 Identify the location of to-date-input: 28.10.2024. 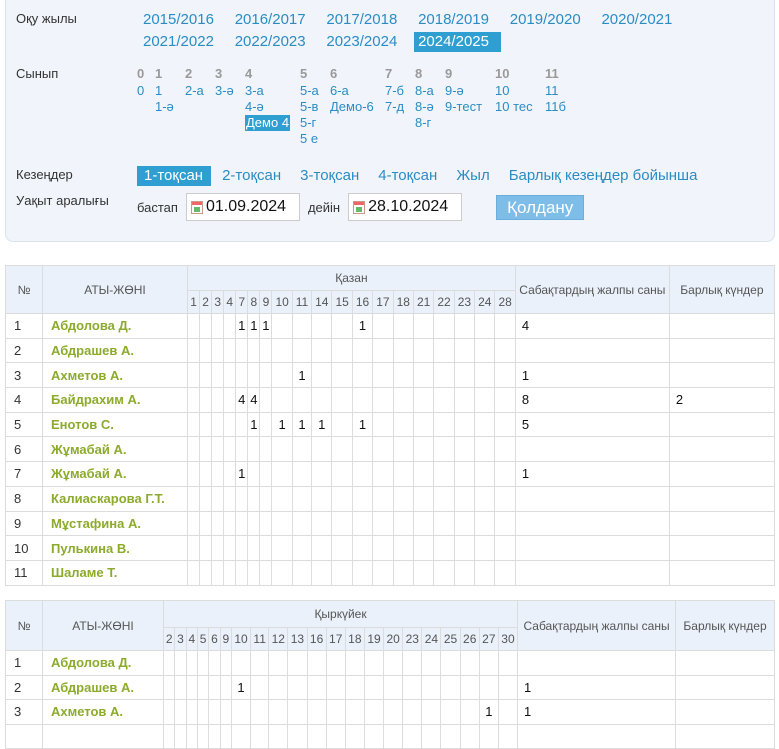
(405, 207).